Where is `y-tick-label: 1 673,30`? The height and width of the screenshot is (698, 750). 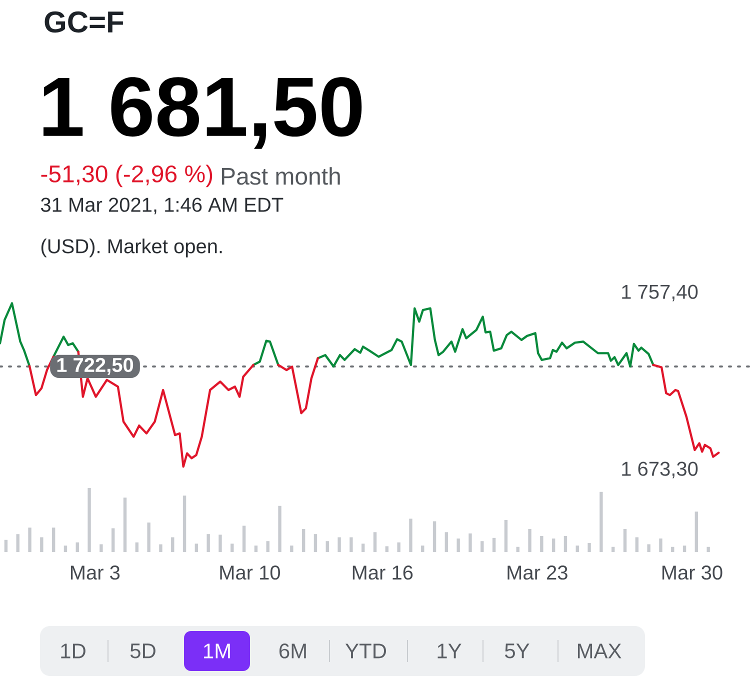
y-tick-label: 1 673,30 is located at coordinates (660, 470).